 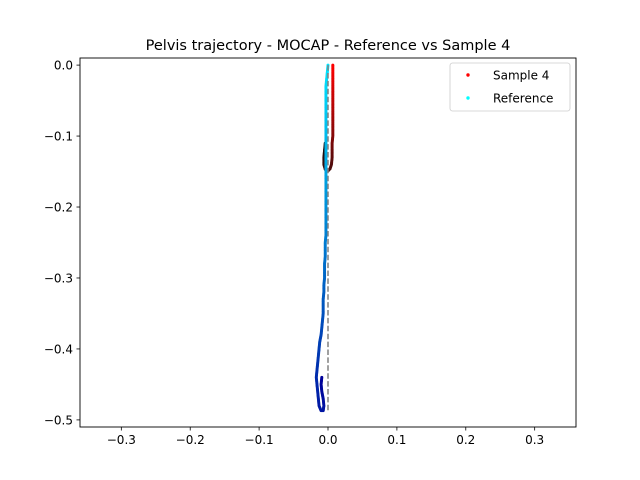 I want to click on plot-area, so click(x=324, y=238).